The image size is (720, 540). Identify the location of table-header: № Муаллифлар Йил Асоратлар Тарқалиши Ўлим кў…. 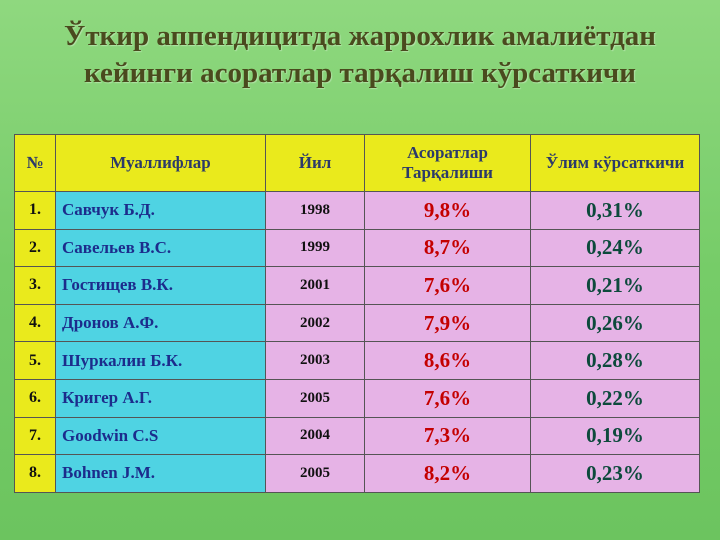
(357, 163).